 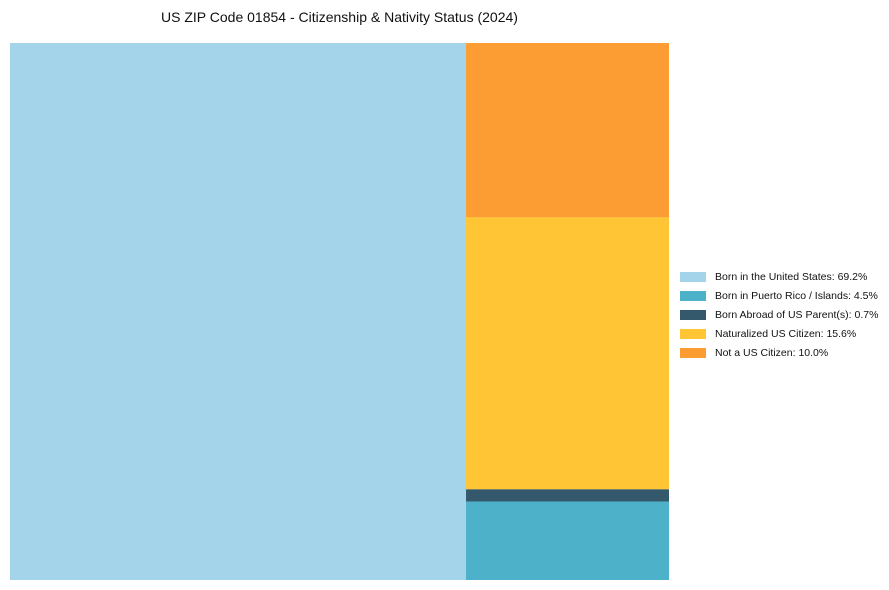 What do you see at coordinates (567, 540) in the screenshot?
I see `treemap-cell-born-in-puerto-rico-islands` at bounding box center [567, 540].